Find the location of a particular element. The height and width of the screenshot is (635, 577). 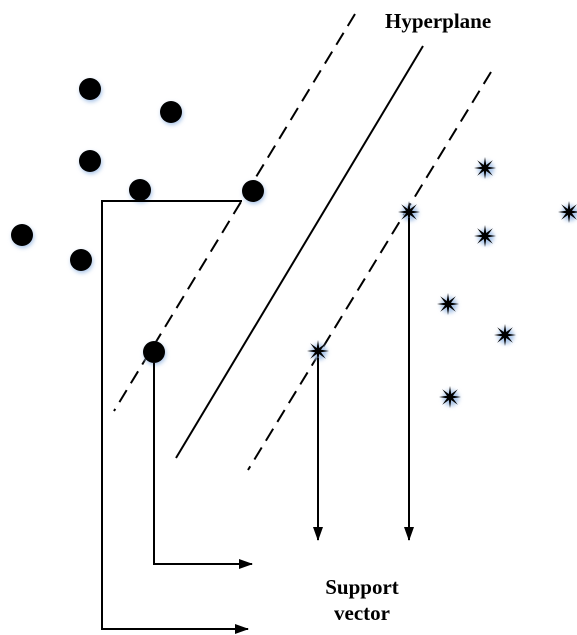

support-vector-connector-inner is located at coordinates (203, 466).